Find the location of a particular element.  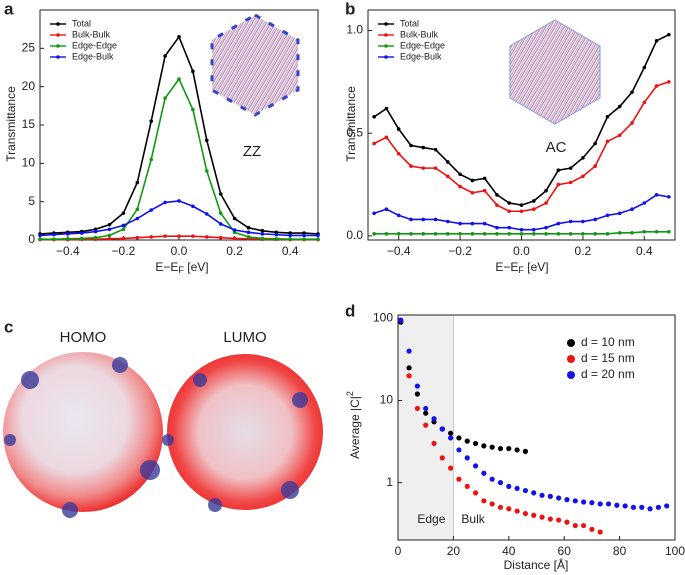

x-tick-label: 0.4 is located at coordinates (290, 251).